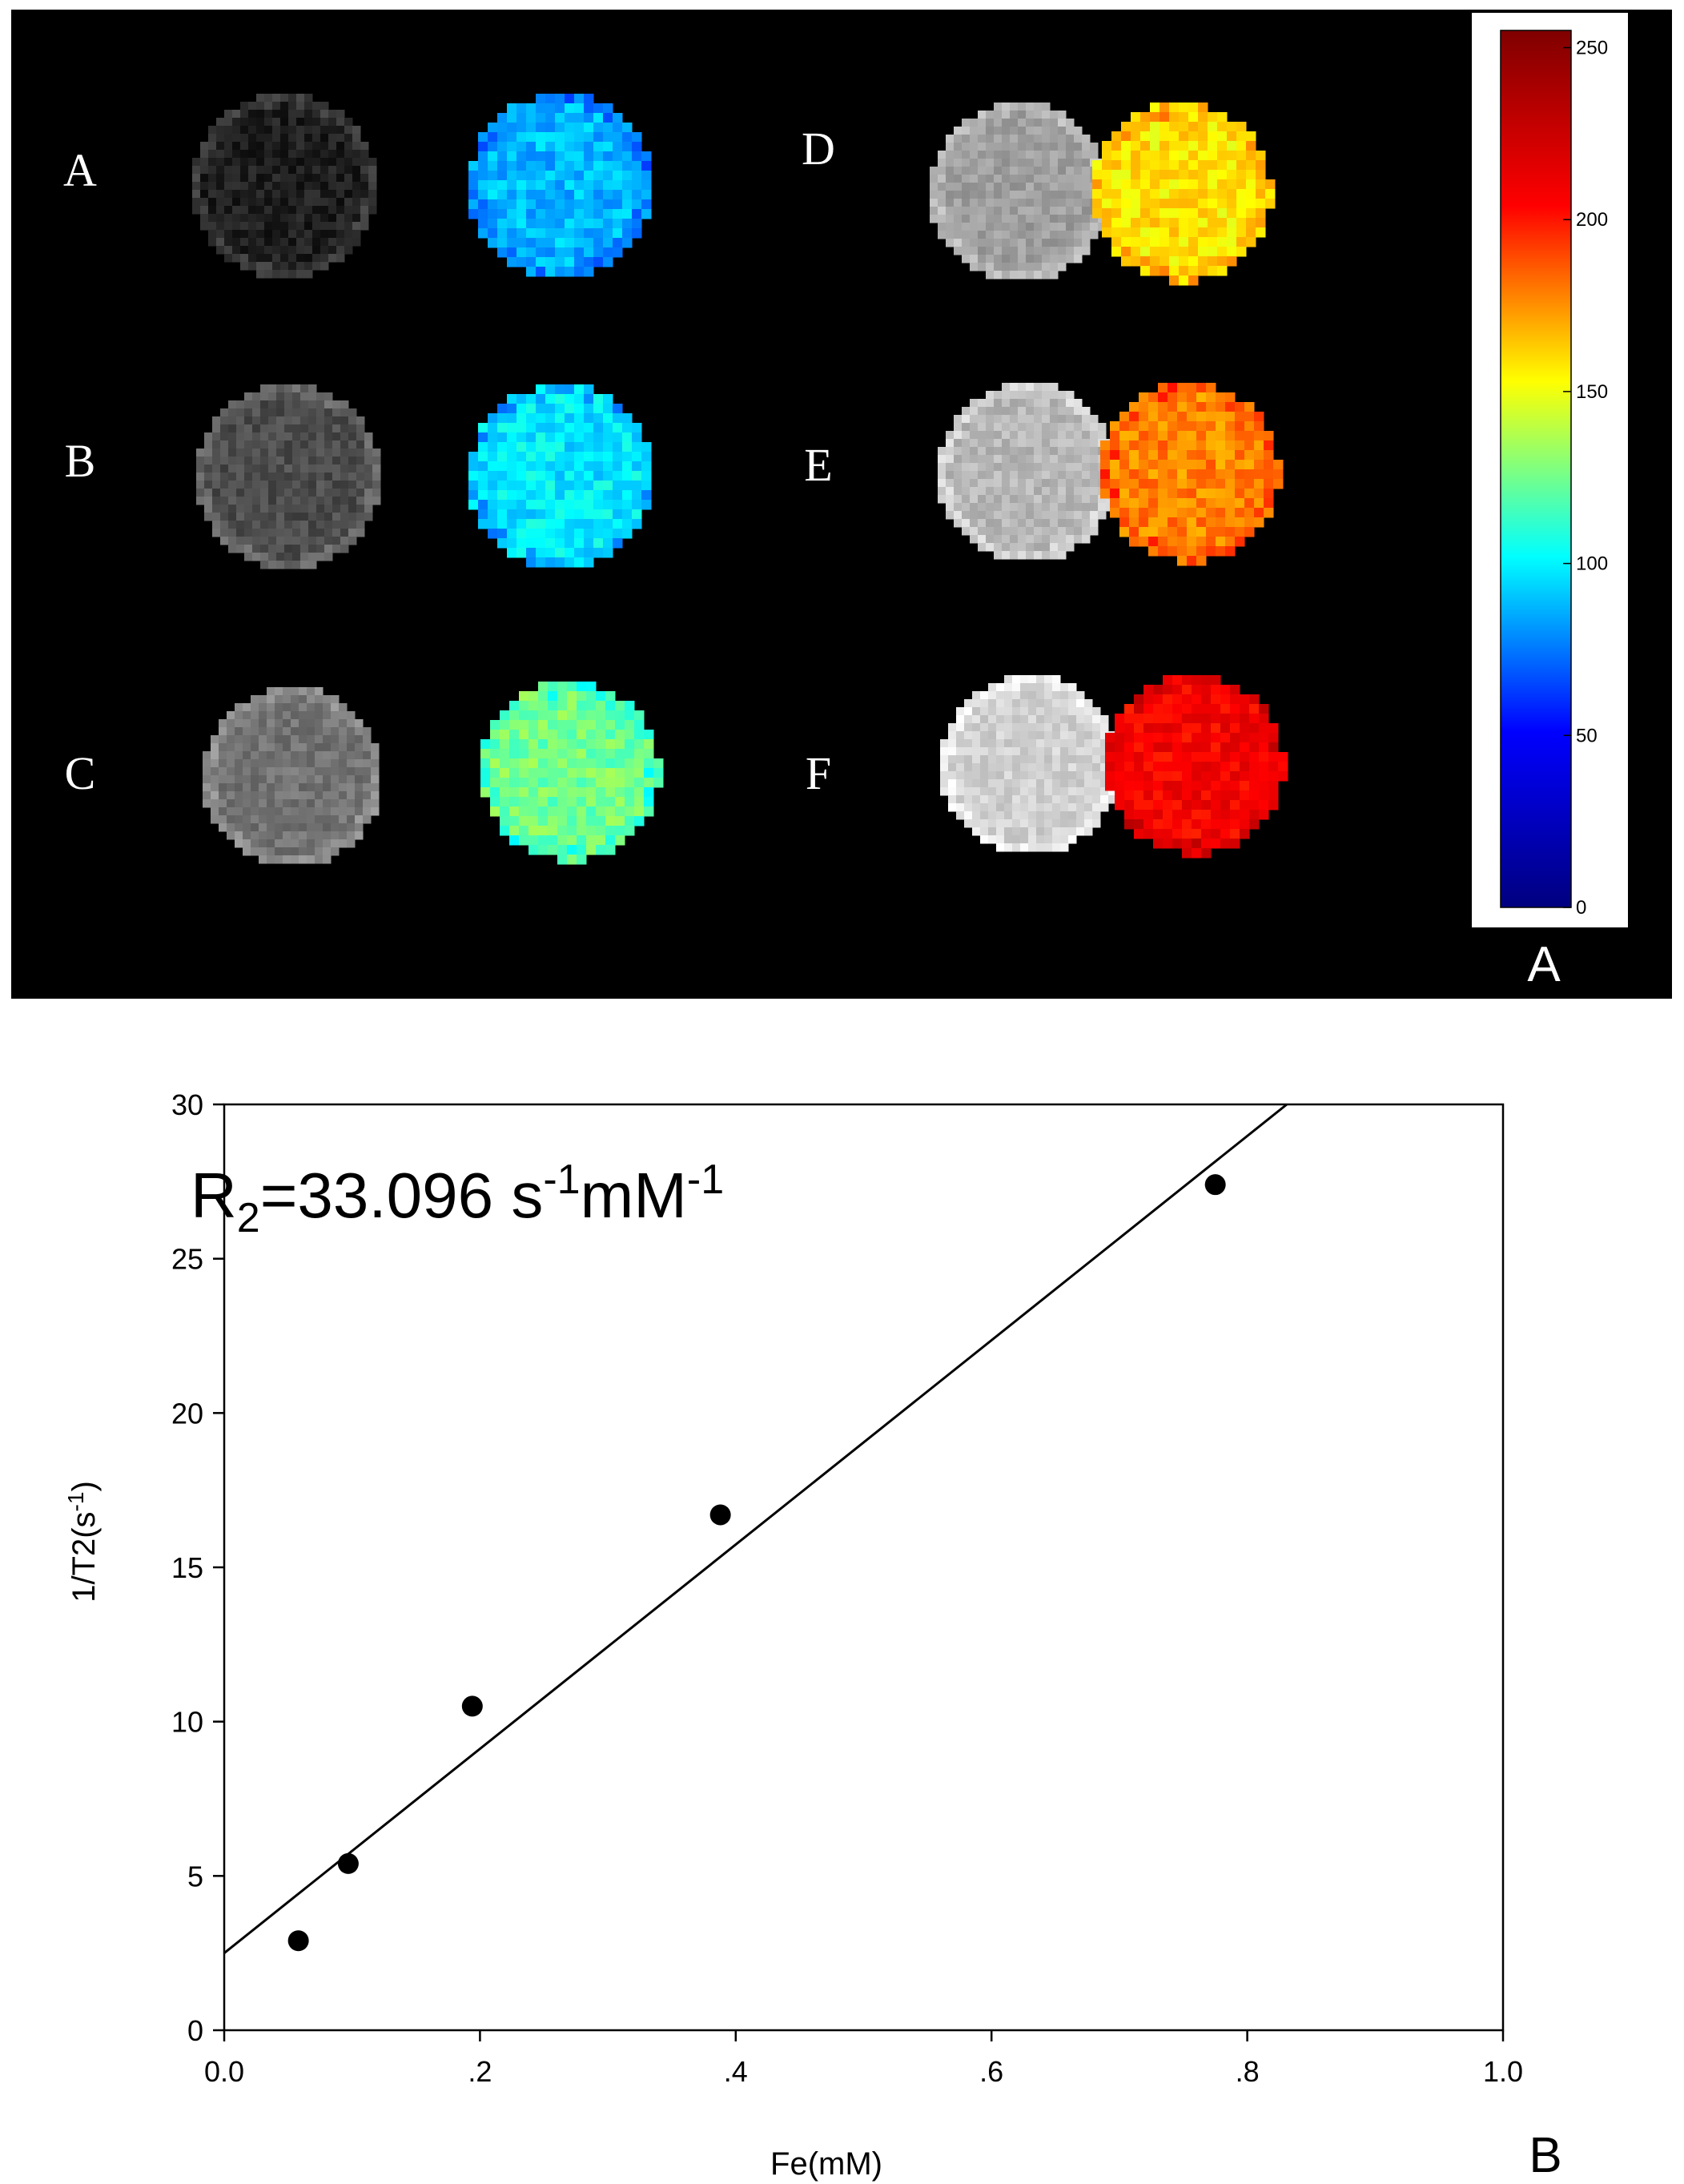 Image resolution: width=1684 pixels, height=2184 pixels. I want to click on color-map-f, so click(1196, 767).